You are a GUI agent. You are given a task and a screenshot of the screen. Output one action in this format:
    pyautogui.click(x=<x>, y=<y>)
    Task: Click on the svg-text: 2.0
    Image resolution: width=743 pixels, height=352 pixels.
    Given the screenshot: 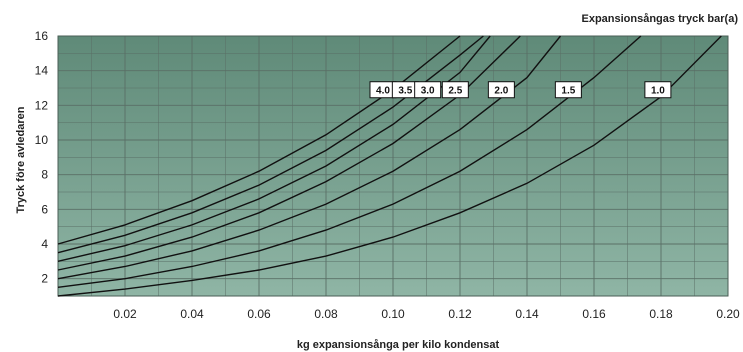 What is the action you would take?
    pyautogui.click(x=501, y=91)
    